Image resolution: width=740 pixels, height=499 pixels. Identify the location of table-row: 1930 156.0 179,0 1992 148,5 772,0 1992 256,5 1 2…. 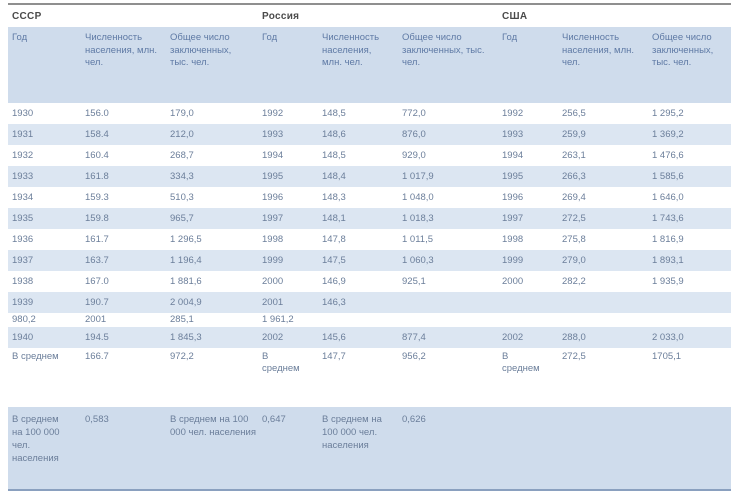
(369, 113).